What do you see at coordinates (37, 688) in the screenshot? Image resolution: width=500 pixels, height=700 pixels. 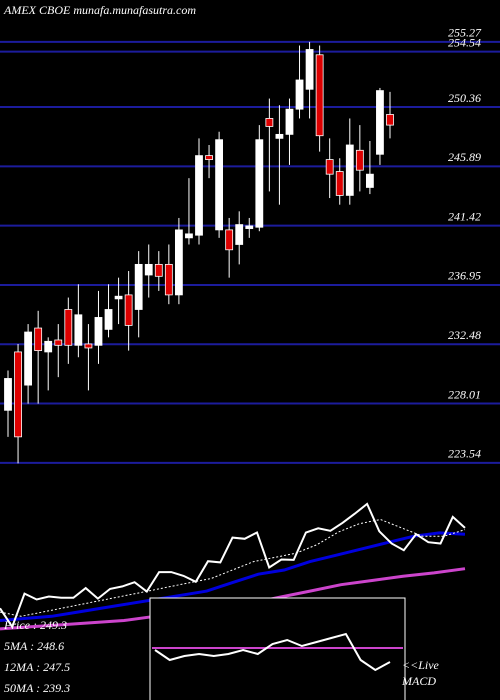 I see `legend-entry: 50MA : 239.3` at bounding box center [37, 688].